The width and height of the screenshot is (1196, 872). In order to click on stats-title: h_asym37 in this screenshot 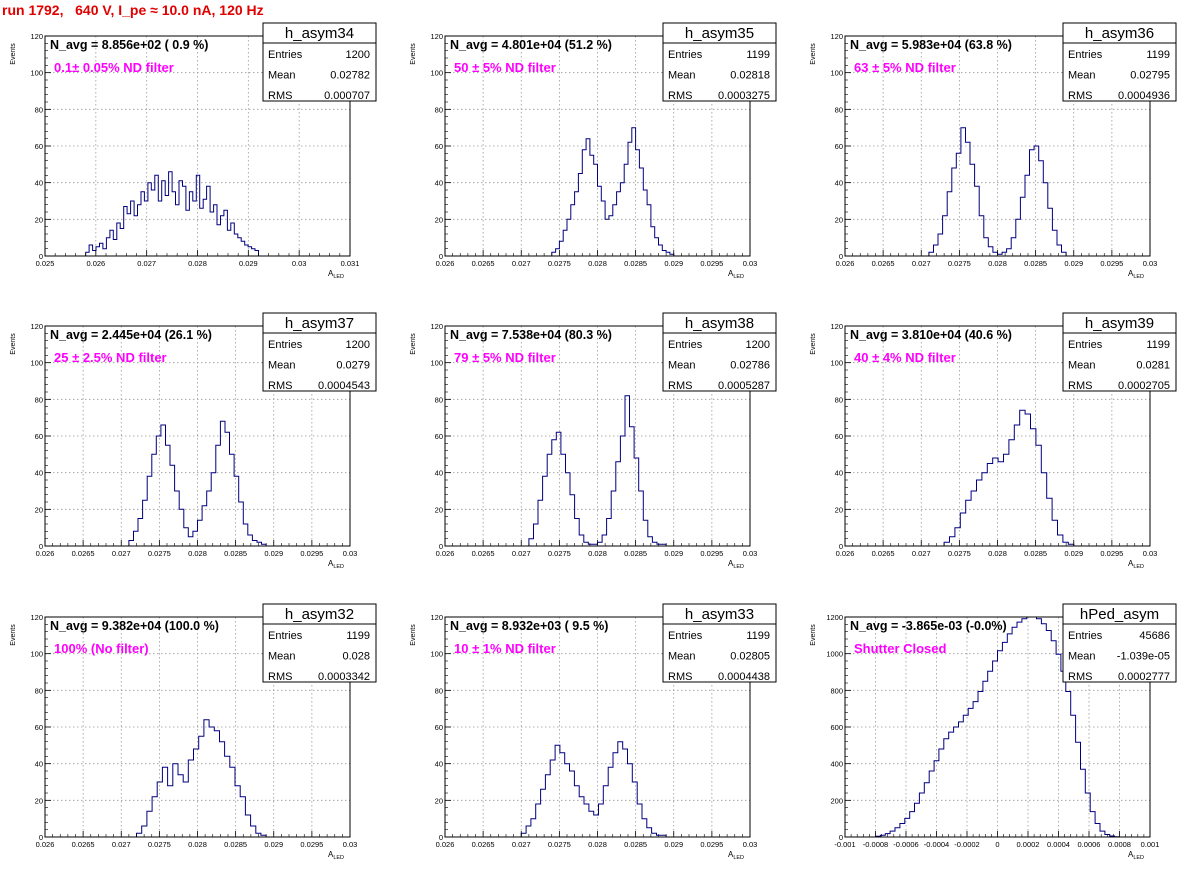, I will do `click(319, 323)`.